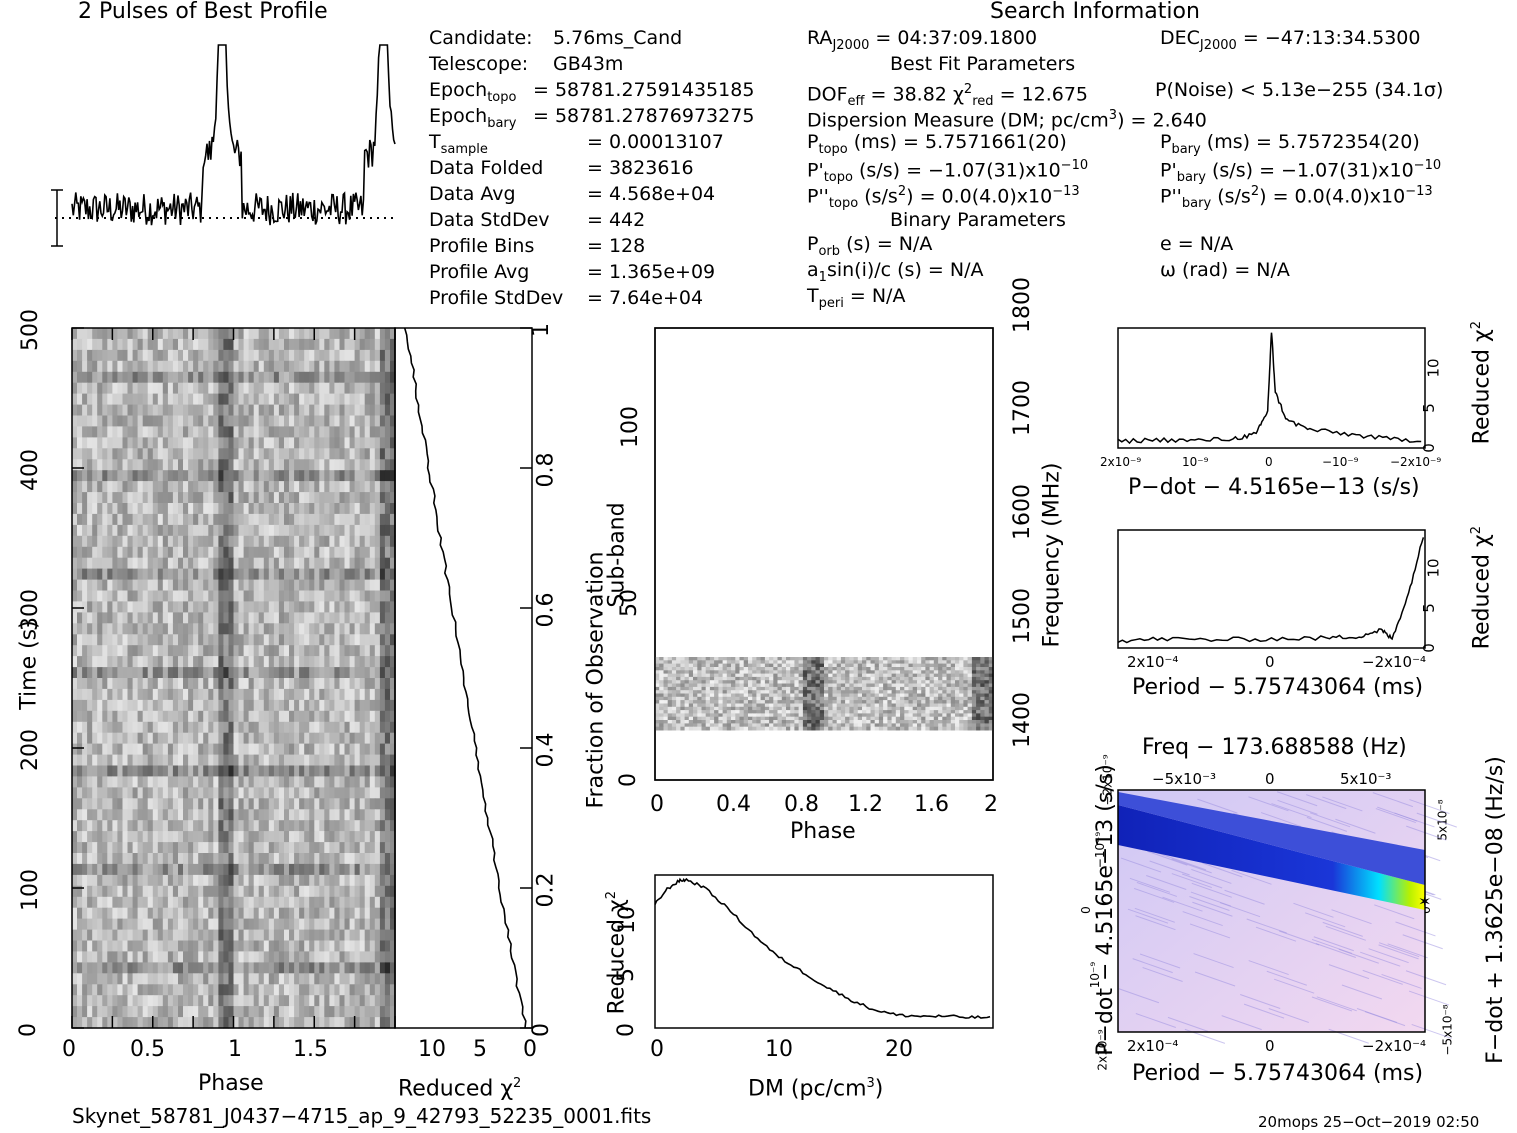  I want to click on tick-label: 0, so click(1269, 462).